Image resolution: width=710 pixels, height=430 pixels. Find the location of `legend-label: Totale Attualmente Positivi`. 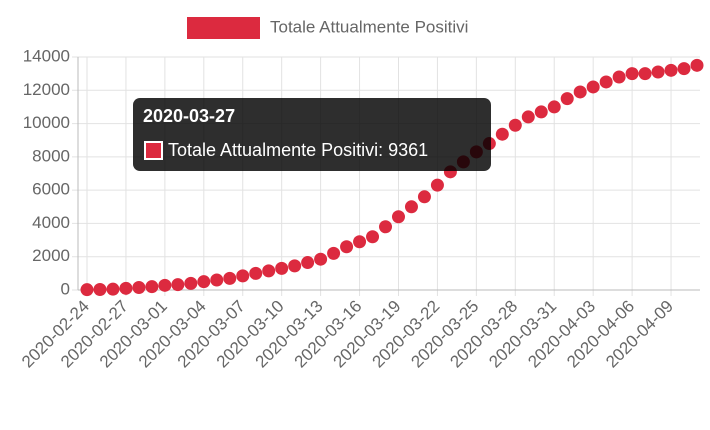

legend-label: Totale Attualmente Positivi is located at coordinates (369, 26).